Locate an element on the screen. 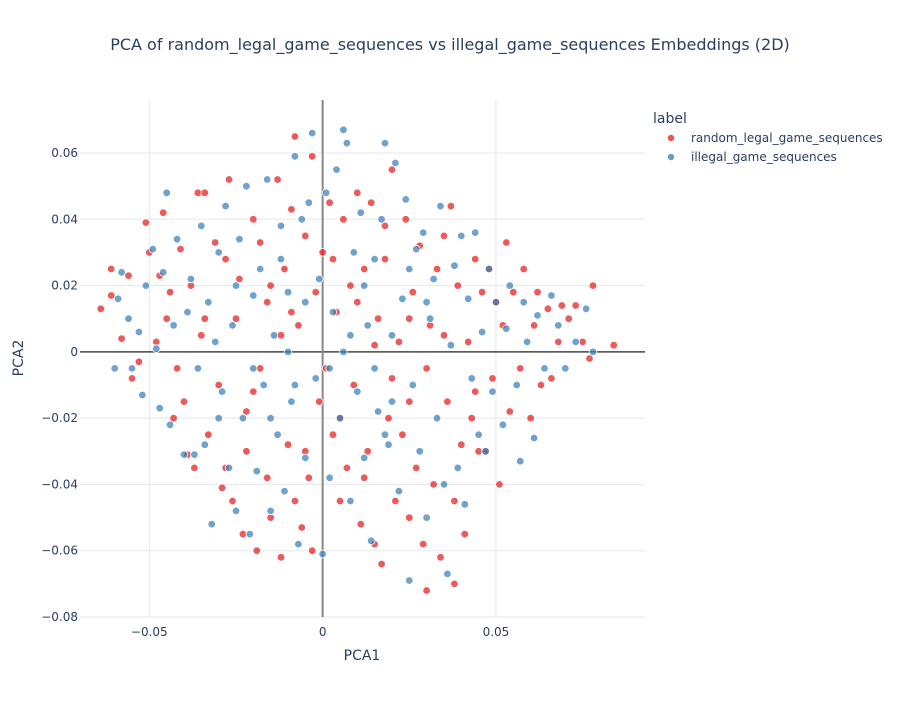 The height and width of the screenshot is (704, 900). y-tick-label: −0.04 is located at coordinates (59, 484).